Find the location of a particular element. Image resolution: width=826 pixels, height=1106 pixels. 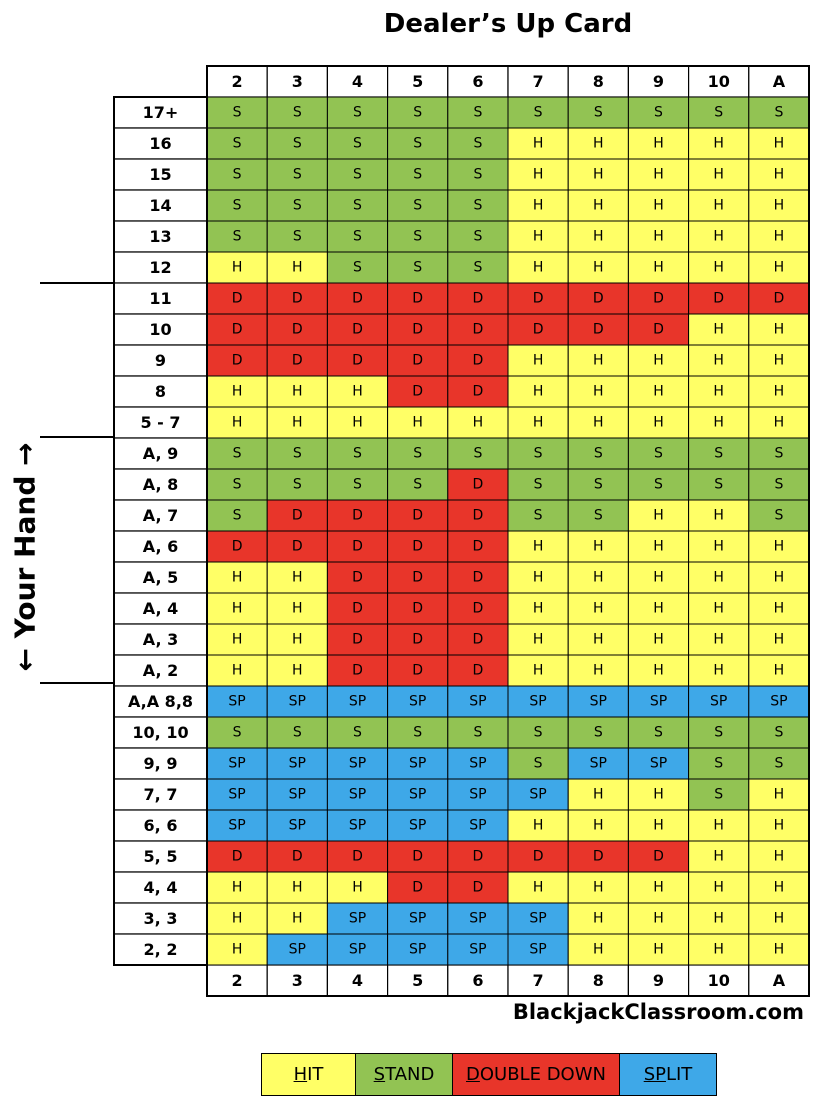

column-header-label: 2 is located at coordinates (237, 81).